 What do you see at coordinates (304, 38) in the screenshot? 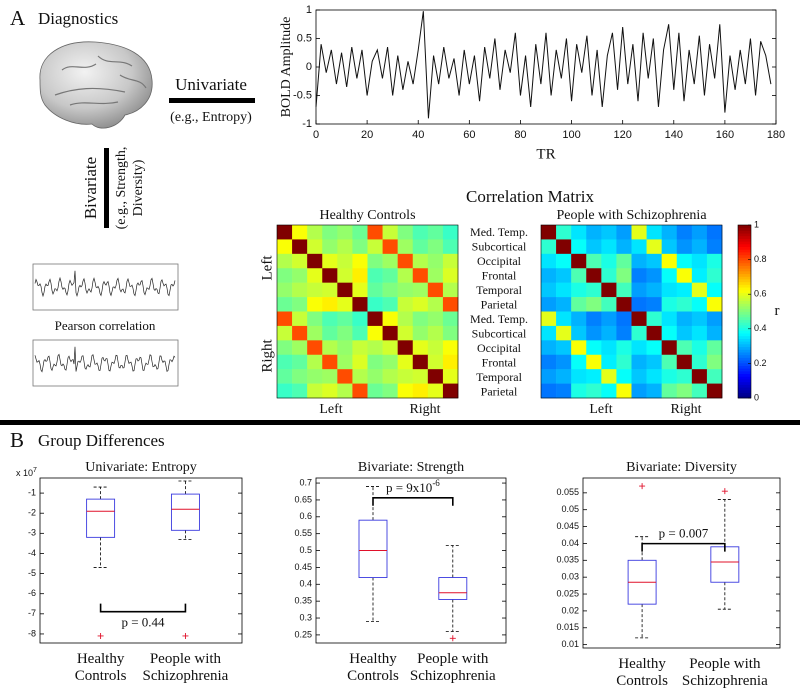
I see `y-tick-label: 0.5` at bounding box center [304, 38].